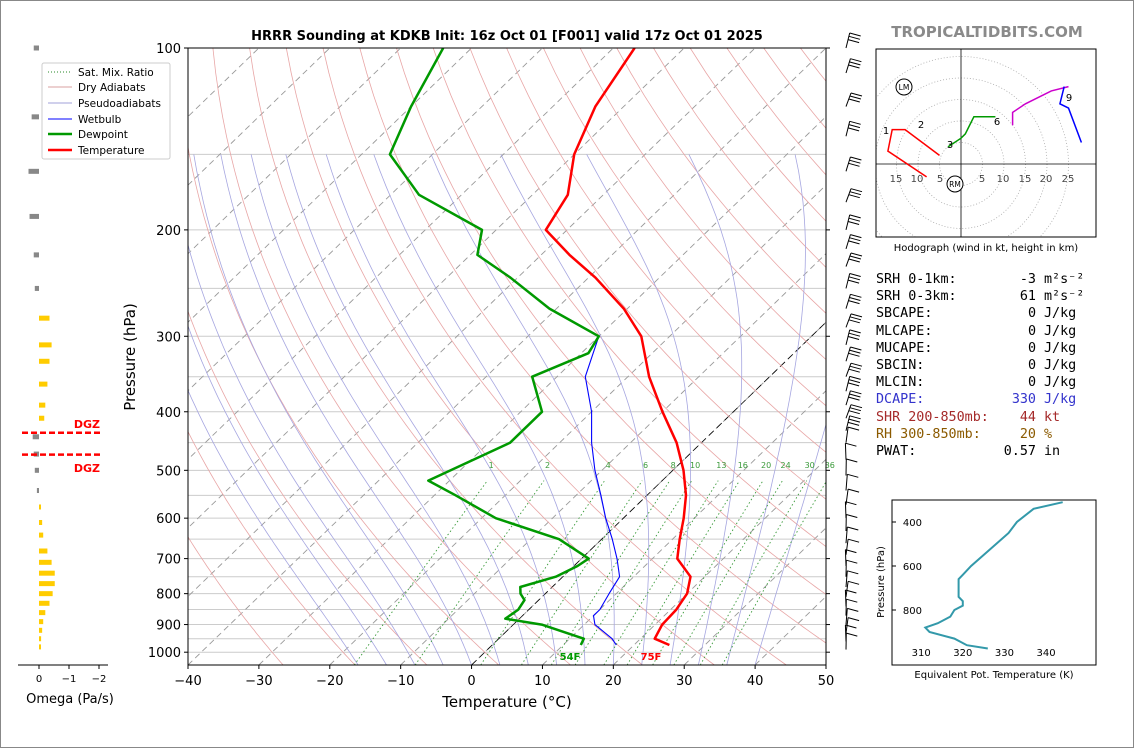 This screenshot has height=748, width=1134. What do you see at coordinates (1071, 114) in the screenshot?
I see `hodograph-trace` at bounding box center [1071, 114].